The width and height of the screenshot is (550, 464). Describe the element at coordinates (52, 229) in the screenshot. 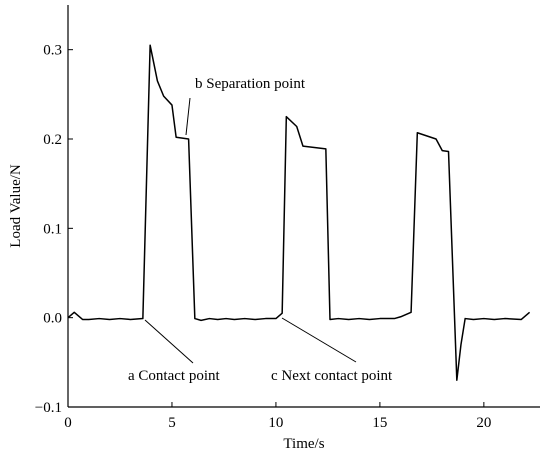

I see `y-tick-label: 0.1` at that location.